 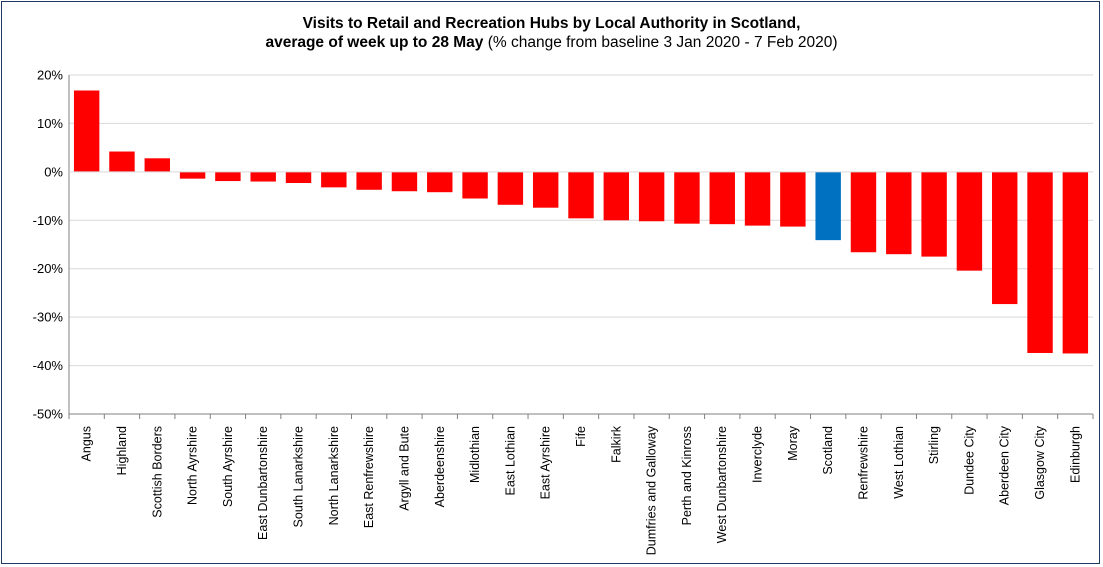 What do you see at coordinates (48, 414) in the screenshot?
I see `y-tick-label: -50%` at bounding box center [48, 414].